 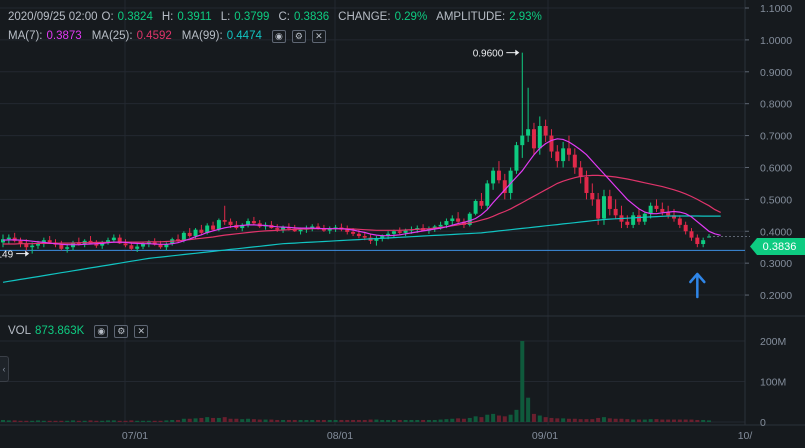 I want to click on collapse-chevron-icon: ‹, so click(x=4, y=369).